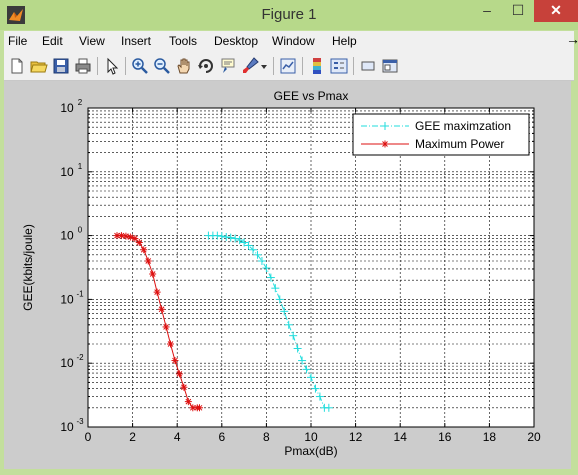  Describe the element at coordinates (487, 10) in the screenshot. I see `minimize-button: –` at that location.